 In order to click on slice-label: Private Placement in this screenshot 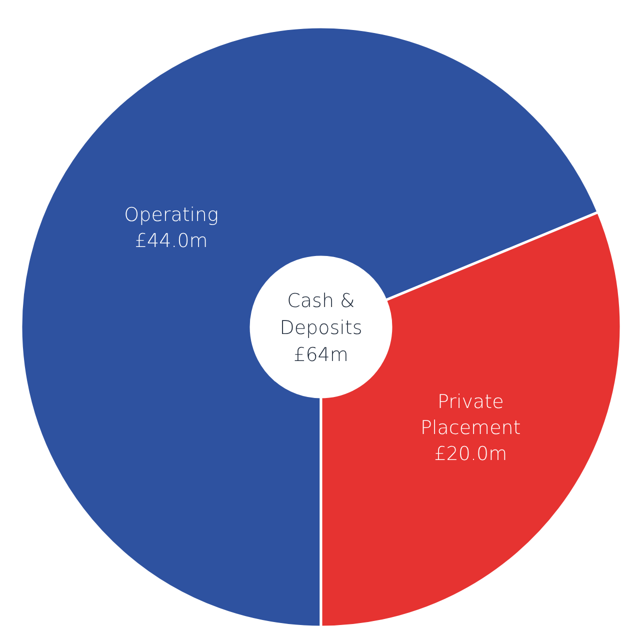, I will do `click(470, 415)`.